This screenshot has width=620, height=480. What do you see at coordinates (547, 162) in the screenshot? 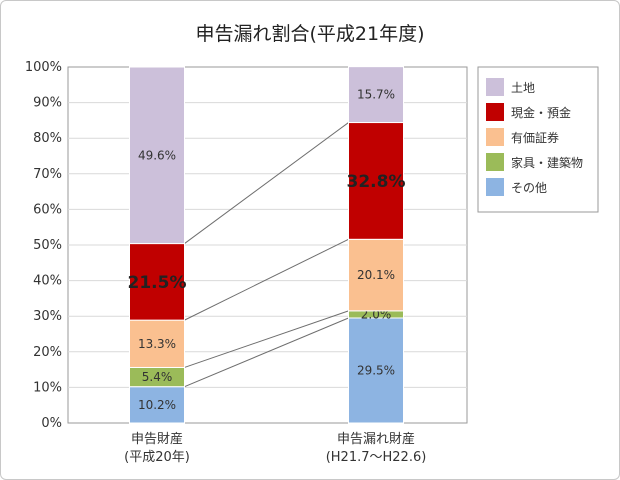
I see `legend-label: 家具・建築物` at bounding box center [547, 162].